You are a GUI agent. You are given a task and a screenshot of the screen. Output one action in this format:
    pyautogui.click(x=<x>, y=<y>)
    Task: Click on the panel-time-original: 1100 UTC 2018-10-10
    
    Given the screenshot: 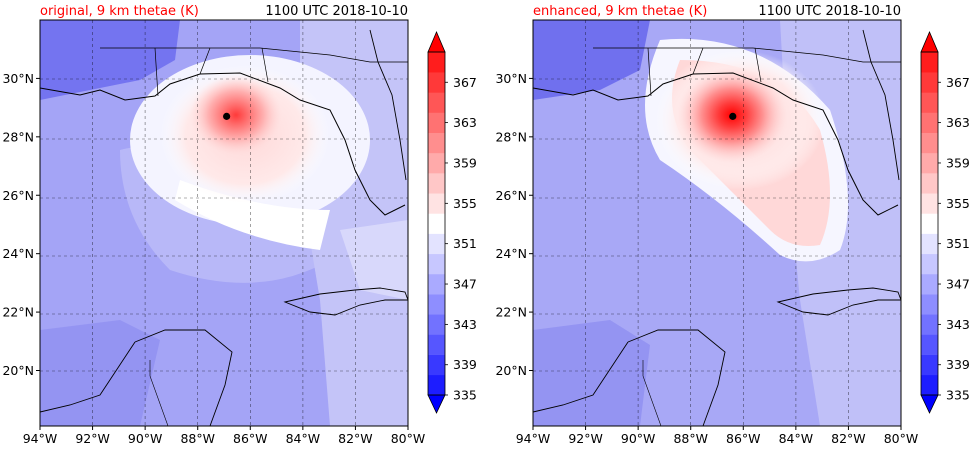 What is the action you would take?
    pyautogui.click(x=336, y=11)
    